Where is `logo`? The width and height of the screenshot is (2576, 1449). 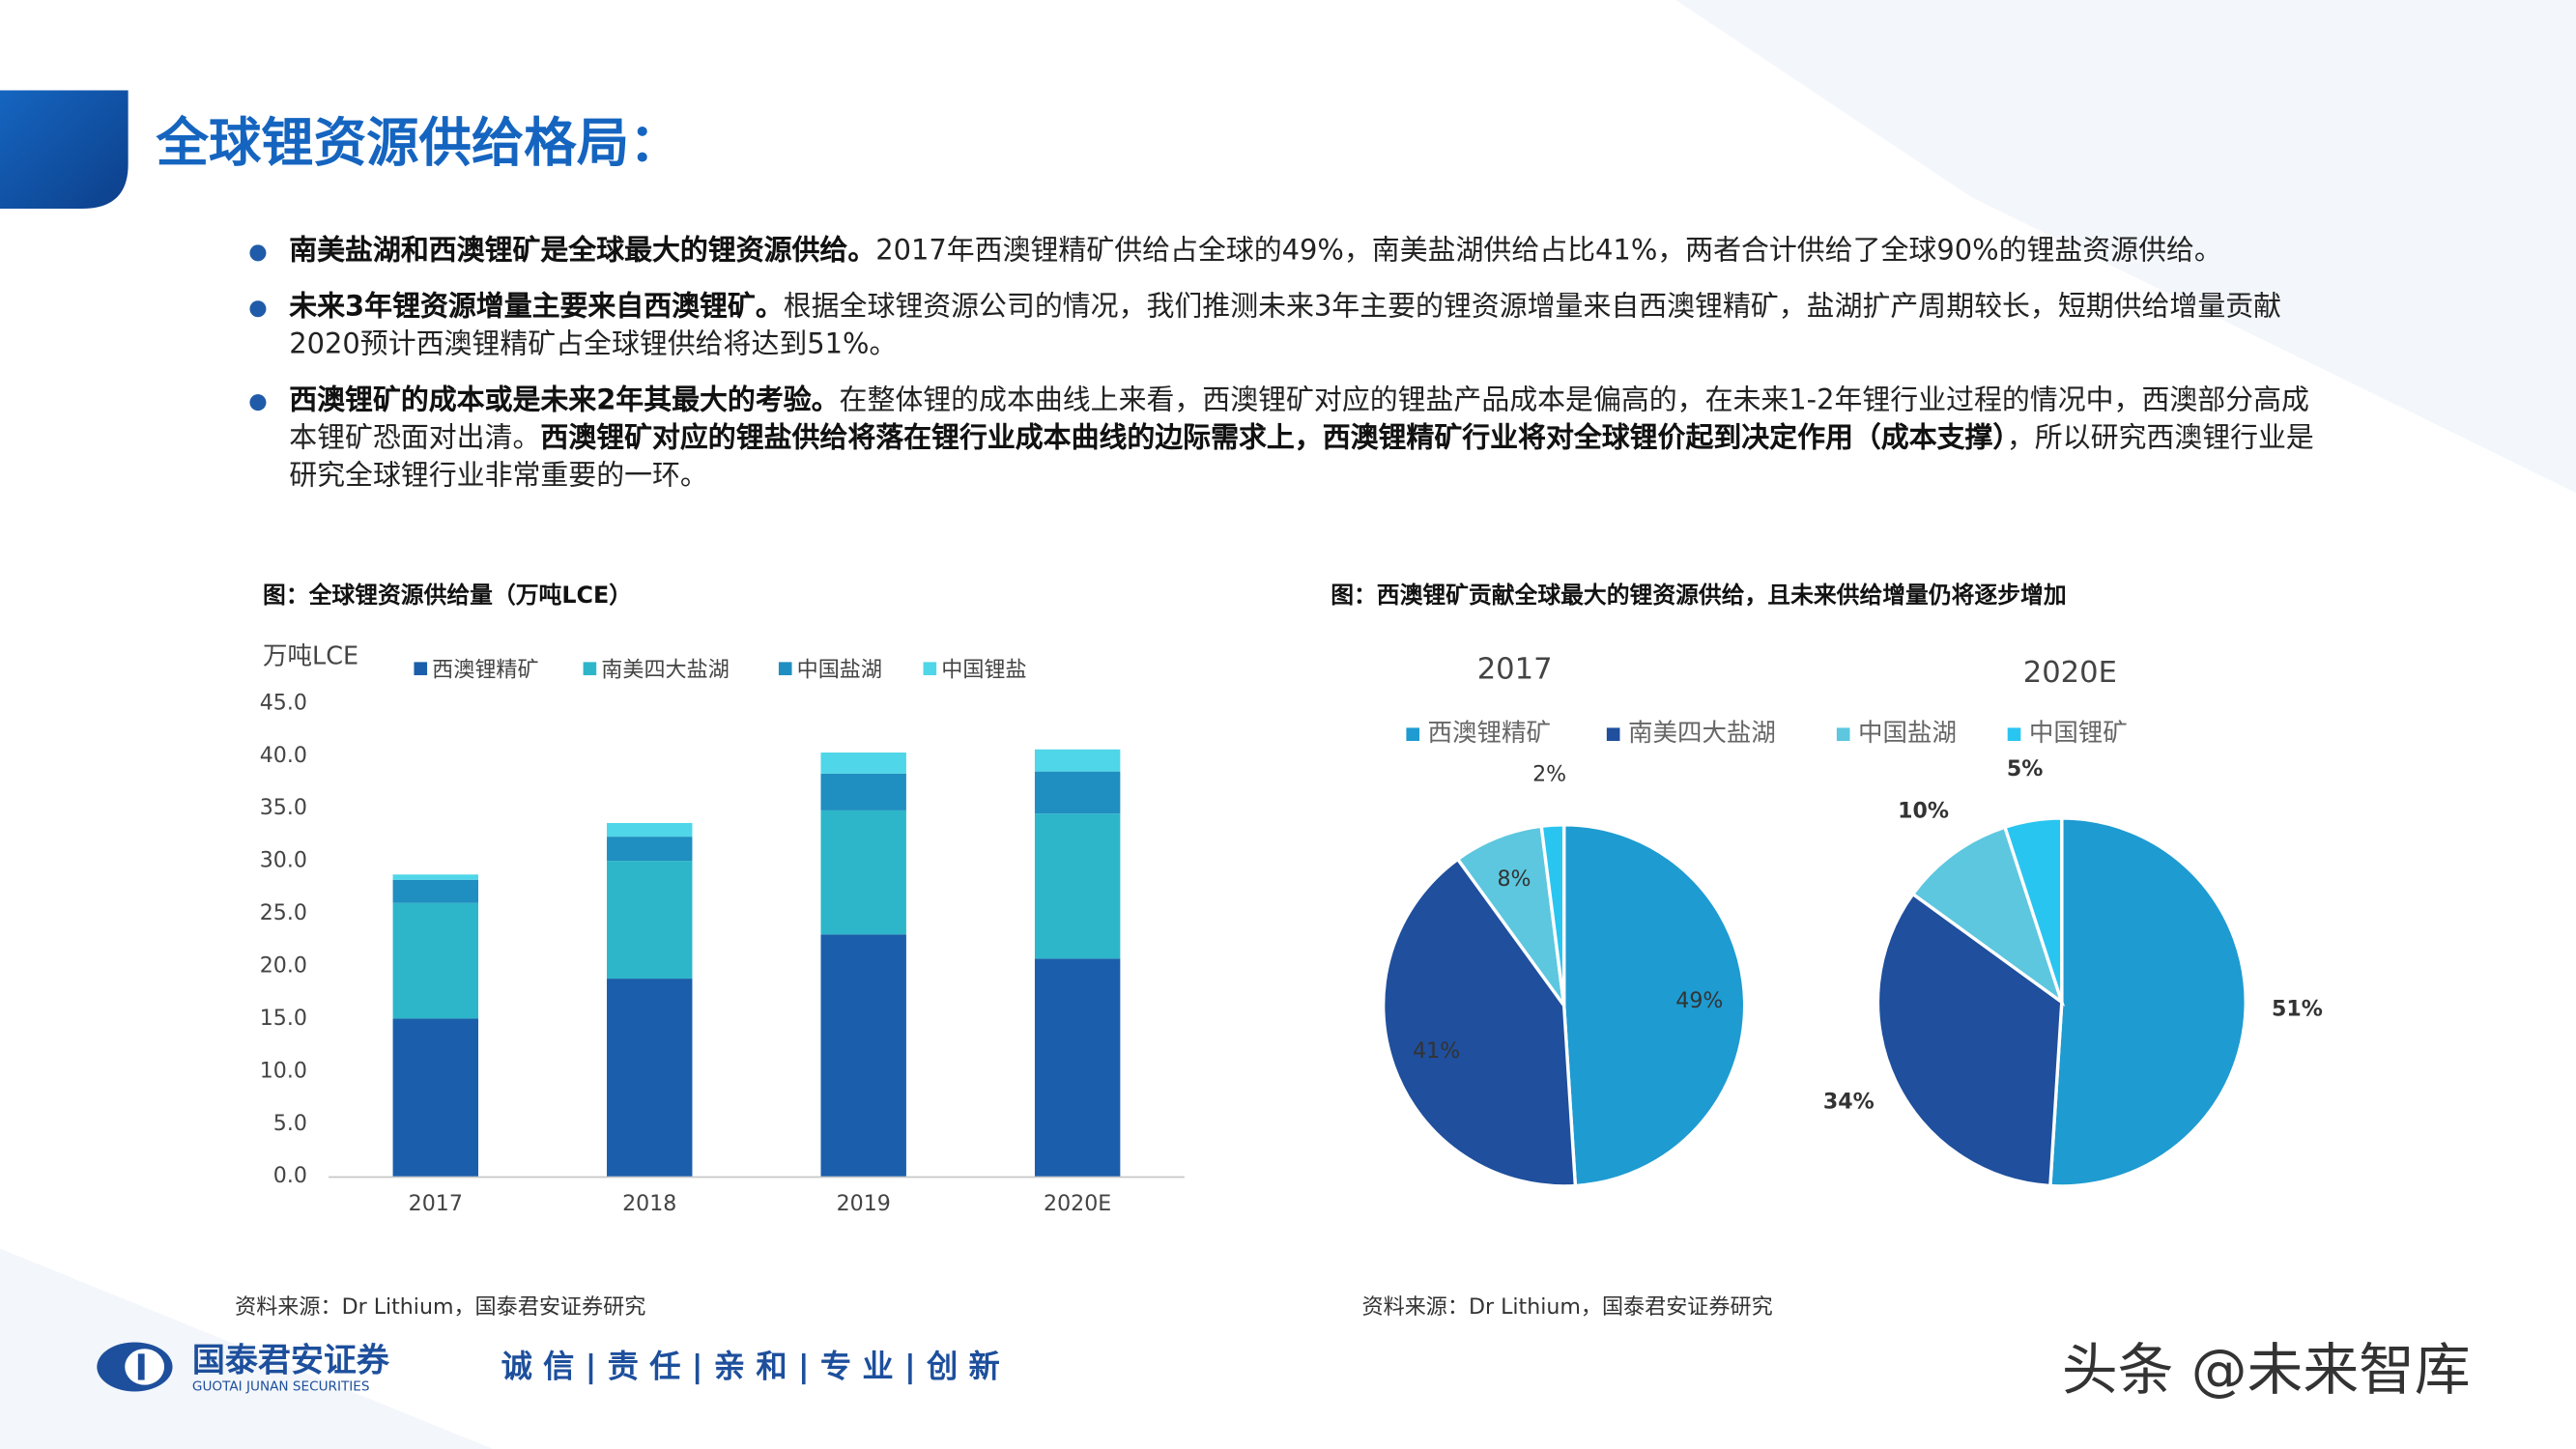
logo is located at coordinates (135, 1367).